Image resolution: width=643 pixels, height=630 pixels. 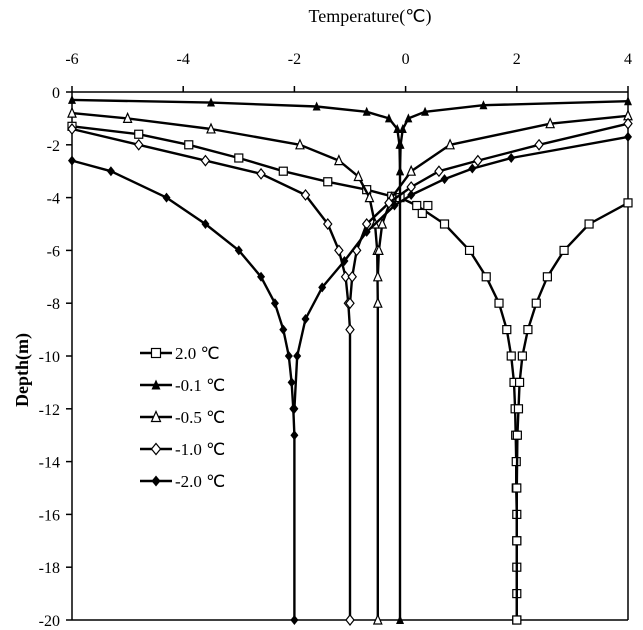 I want to click on legend-label: -2.0 ℃, so click(x=200, y=481).